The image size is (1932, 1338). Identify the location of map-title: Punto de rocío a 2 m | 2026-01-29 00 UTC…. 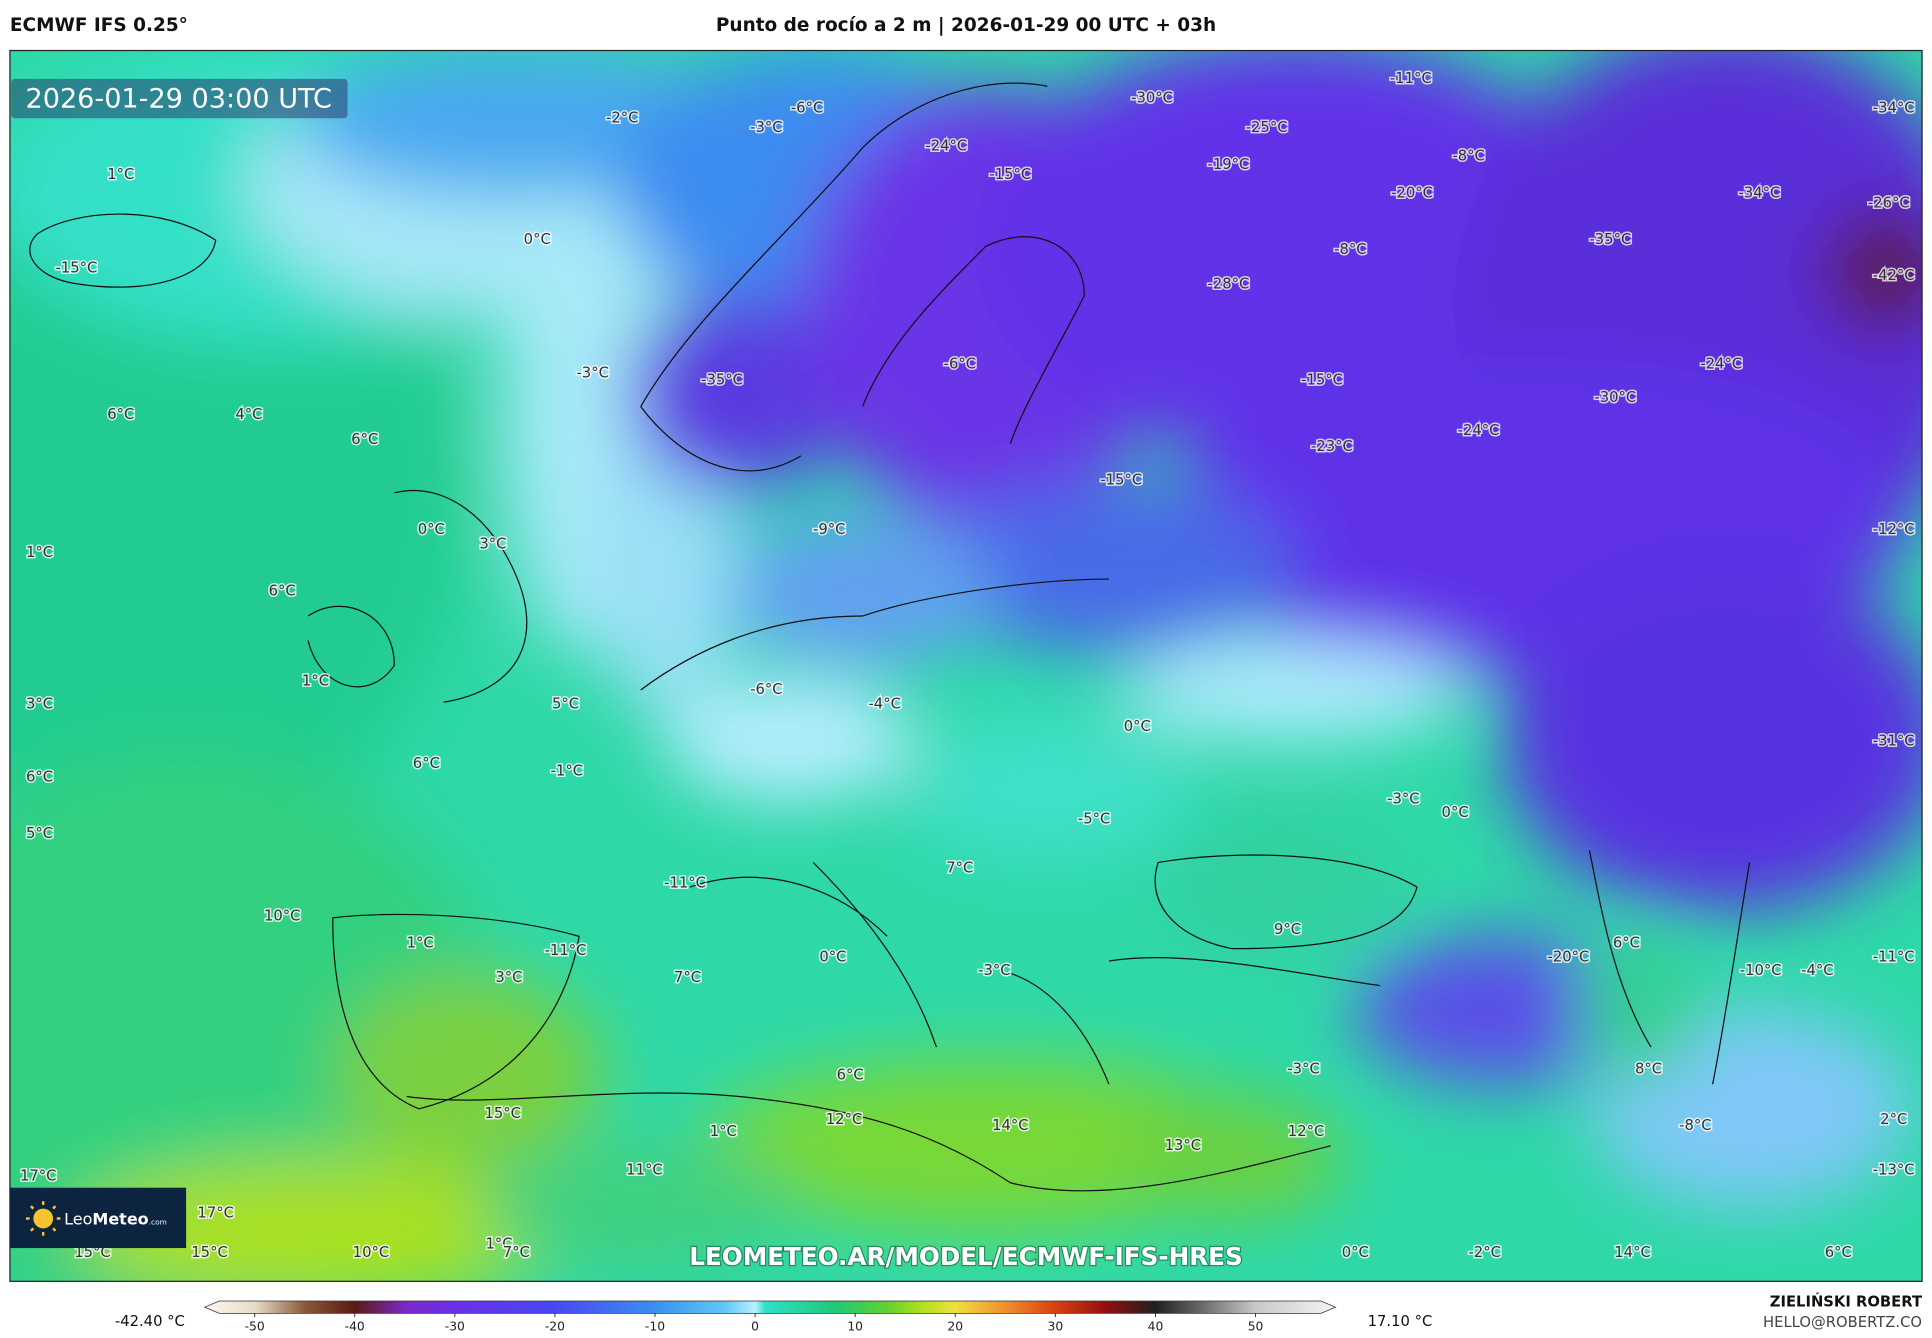
(966, 25).